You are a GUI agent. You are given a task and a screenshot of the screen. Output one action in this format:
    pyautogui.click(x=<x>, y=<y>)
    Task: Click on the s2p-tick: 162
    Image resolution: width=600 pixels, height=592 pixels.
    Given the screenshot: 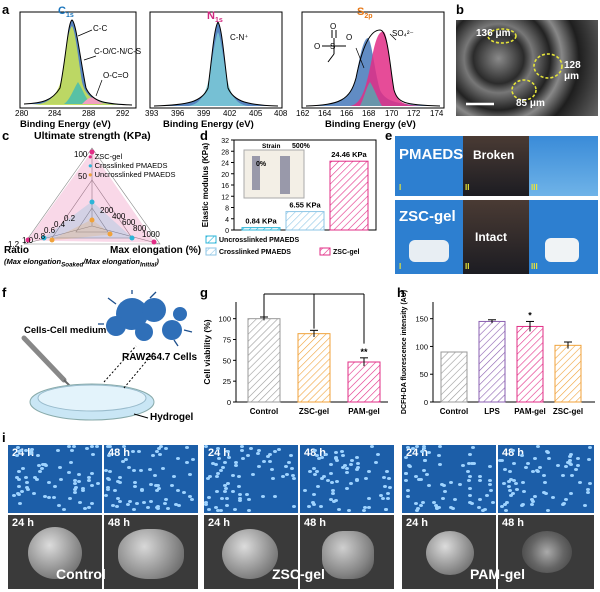 What is the action you would take?
    pyautogui.click(x=303, y=113)
    